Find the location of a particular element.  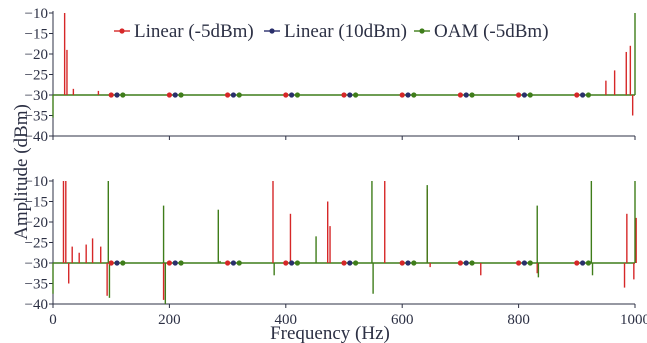

legend-label: OAM (-5dBm) is located at coordinates (491, 31).